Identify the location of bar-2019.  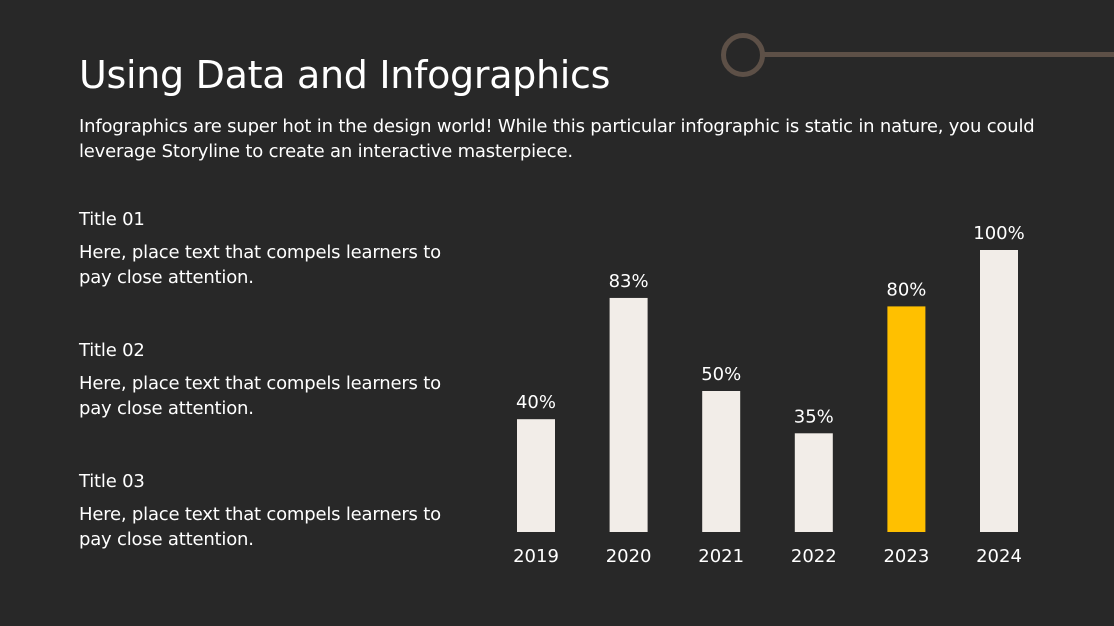
(536, 475).